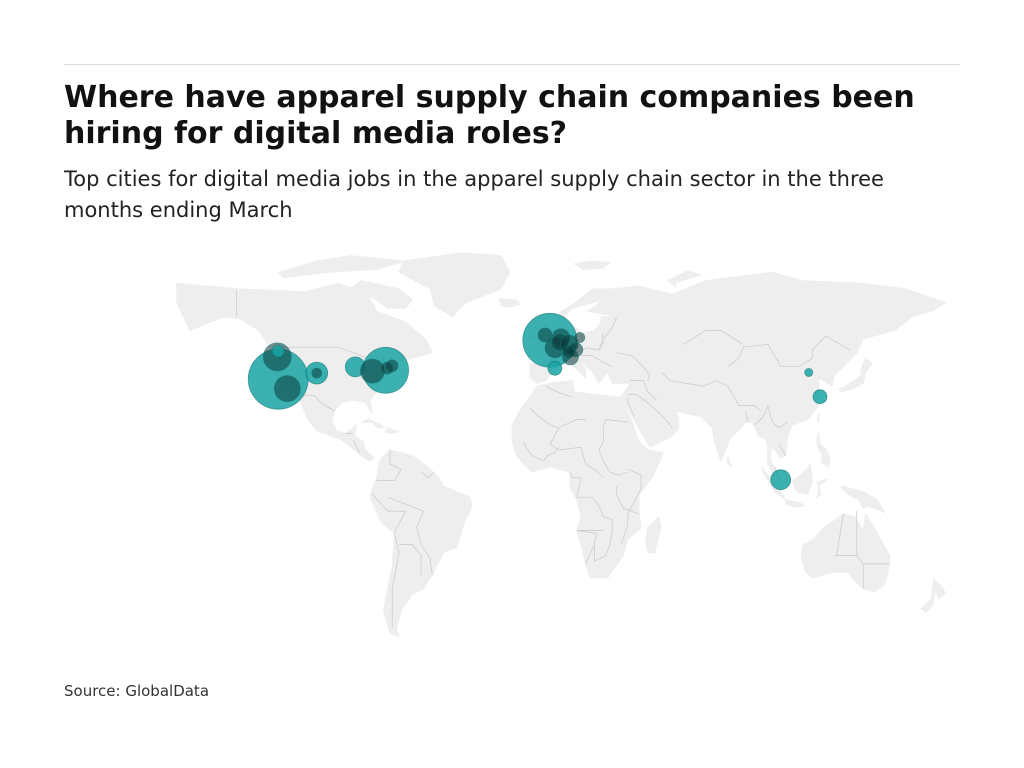  What do you see at coordinates (512, 64) in the screenshot?
I see `top-rule` at bounding box center [512, 64].